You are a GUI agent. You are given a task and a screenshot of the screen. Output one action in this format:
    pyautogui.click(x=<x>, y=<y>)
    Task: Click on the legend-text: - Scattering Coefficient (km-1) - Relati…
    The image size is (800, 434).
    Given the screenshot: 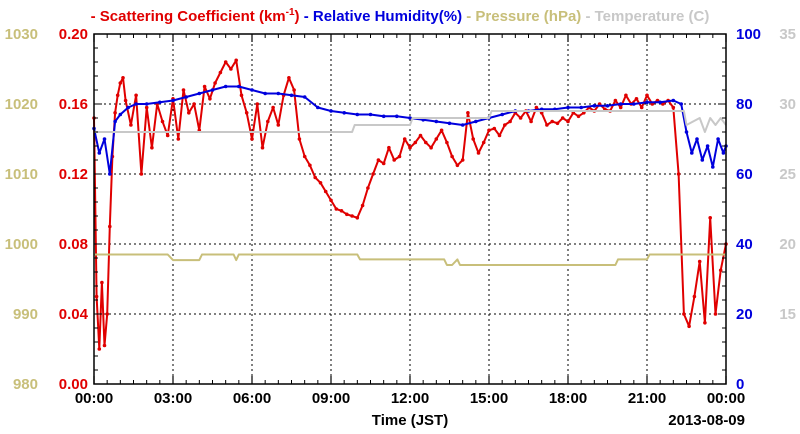 What is the action you would take?
    pyautogui.click(x=400, y=16)
    